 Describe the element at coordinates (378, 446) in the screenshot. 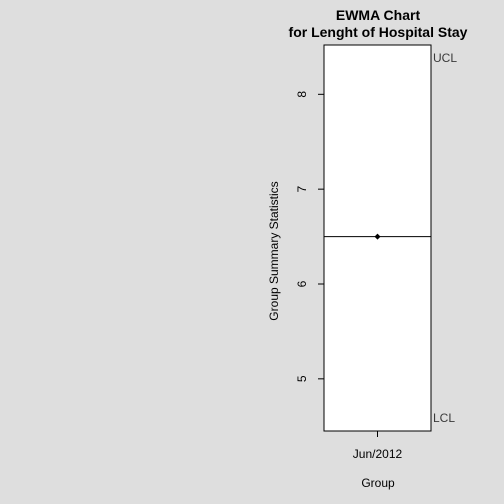

I see `x-axis: Jun/2012` at that location.